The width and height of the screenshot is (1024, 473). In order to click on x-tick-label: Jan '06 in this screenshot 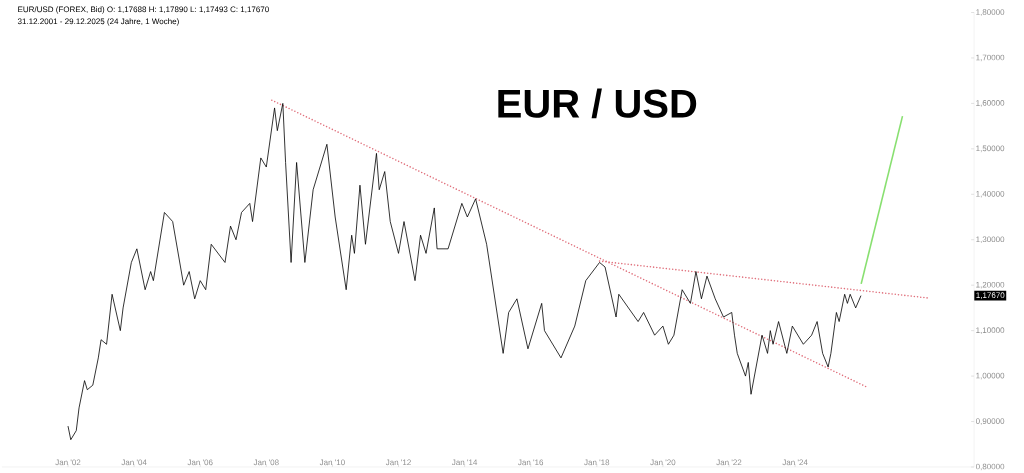, I will do `click(200, 462)`.